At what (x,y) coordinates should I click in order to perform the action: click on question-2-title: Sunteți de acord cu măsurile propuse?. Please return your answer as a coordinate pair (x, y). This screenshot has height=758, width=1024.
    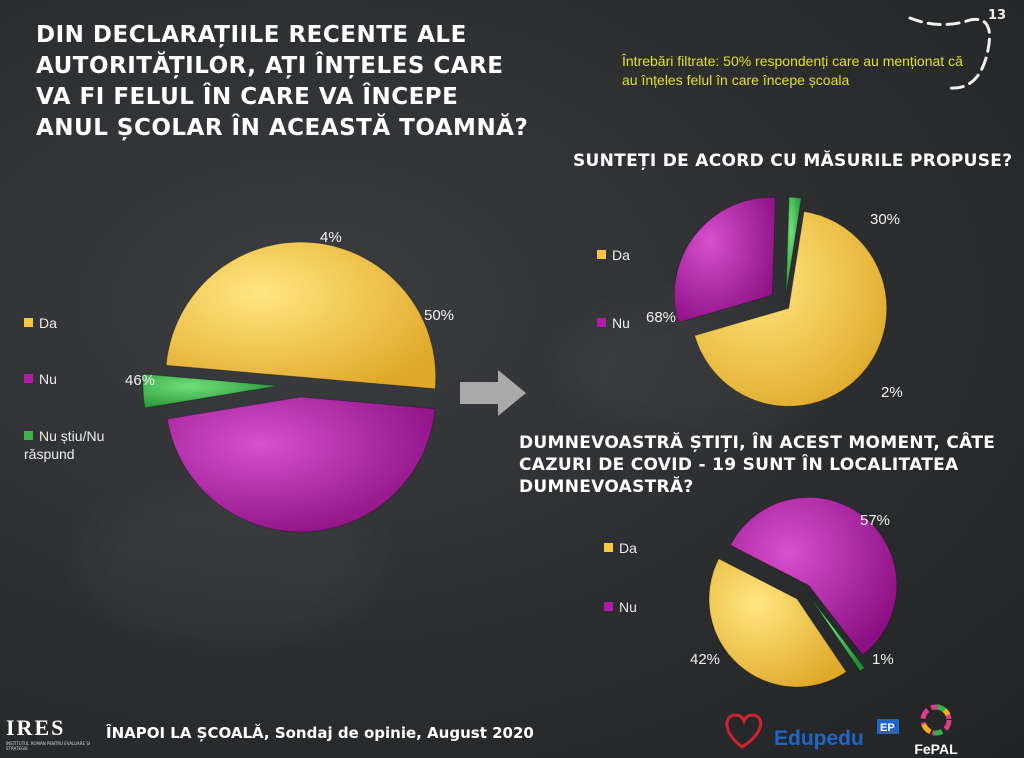
    Looking at the image, I should click on (793, 161).